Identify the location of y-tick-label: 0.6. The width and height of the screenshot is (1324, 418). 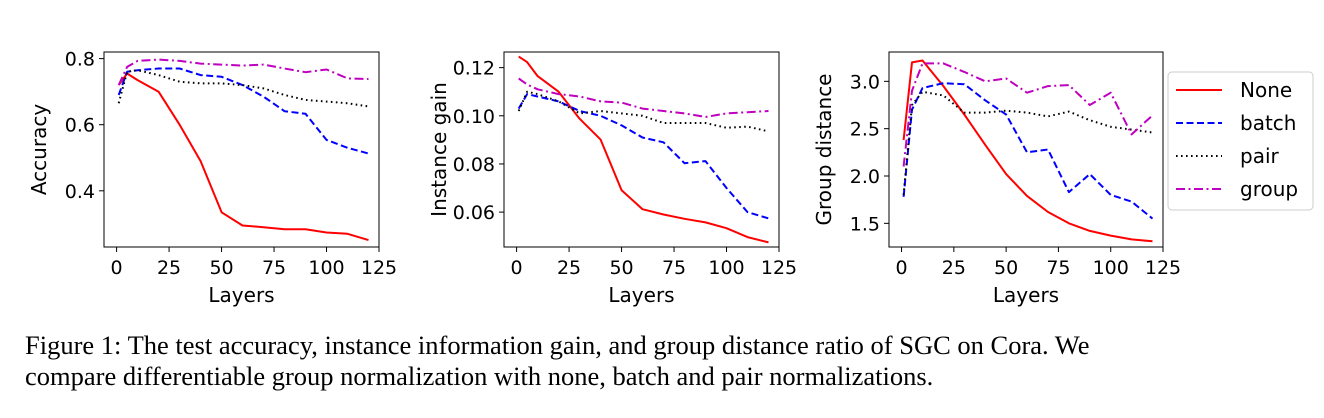
(80, 126).